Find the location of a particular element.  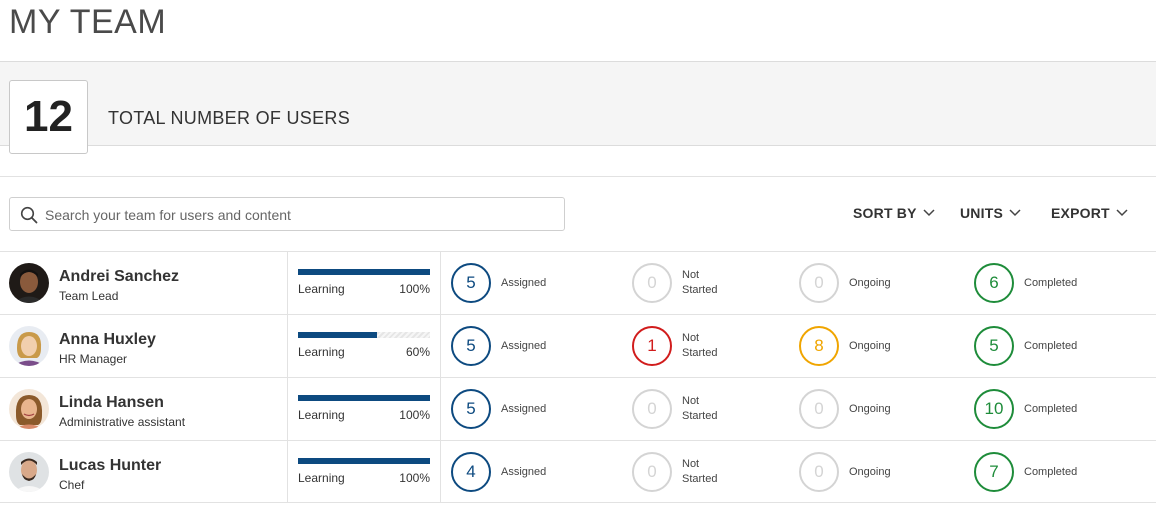

user-name: Lucas Hunter is located at coordinates (110, 465).